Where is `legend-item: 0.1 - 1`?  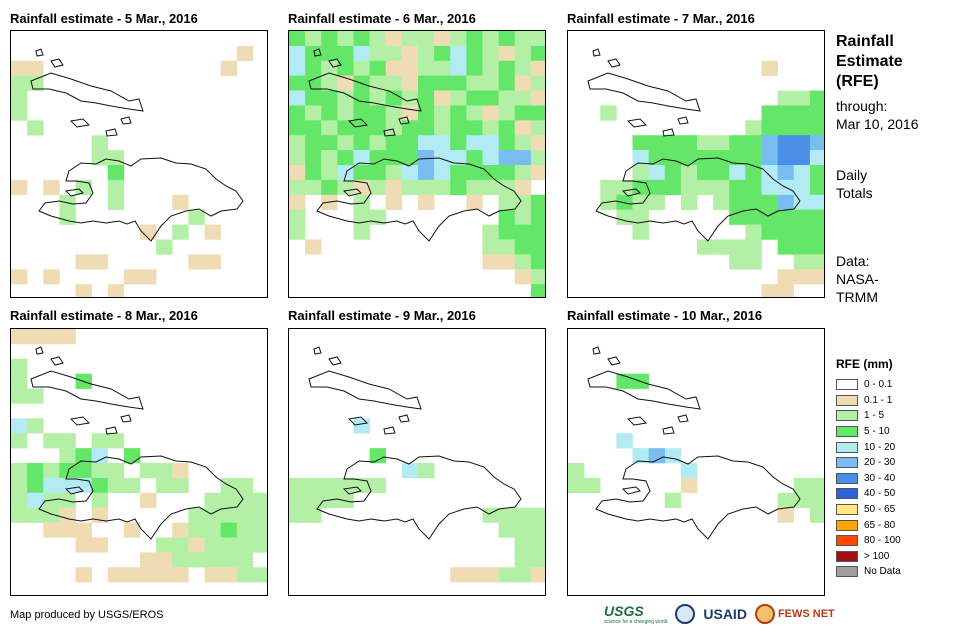
legend-item: 0.1 - 1 is located at coordinates (868, 401).